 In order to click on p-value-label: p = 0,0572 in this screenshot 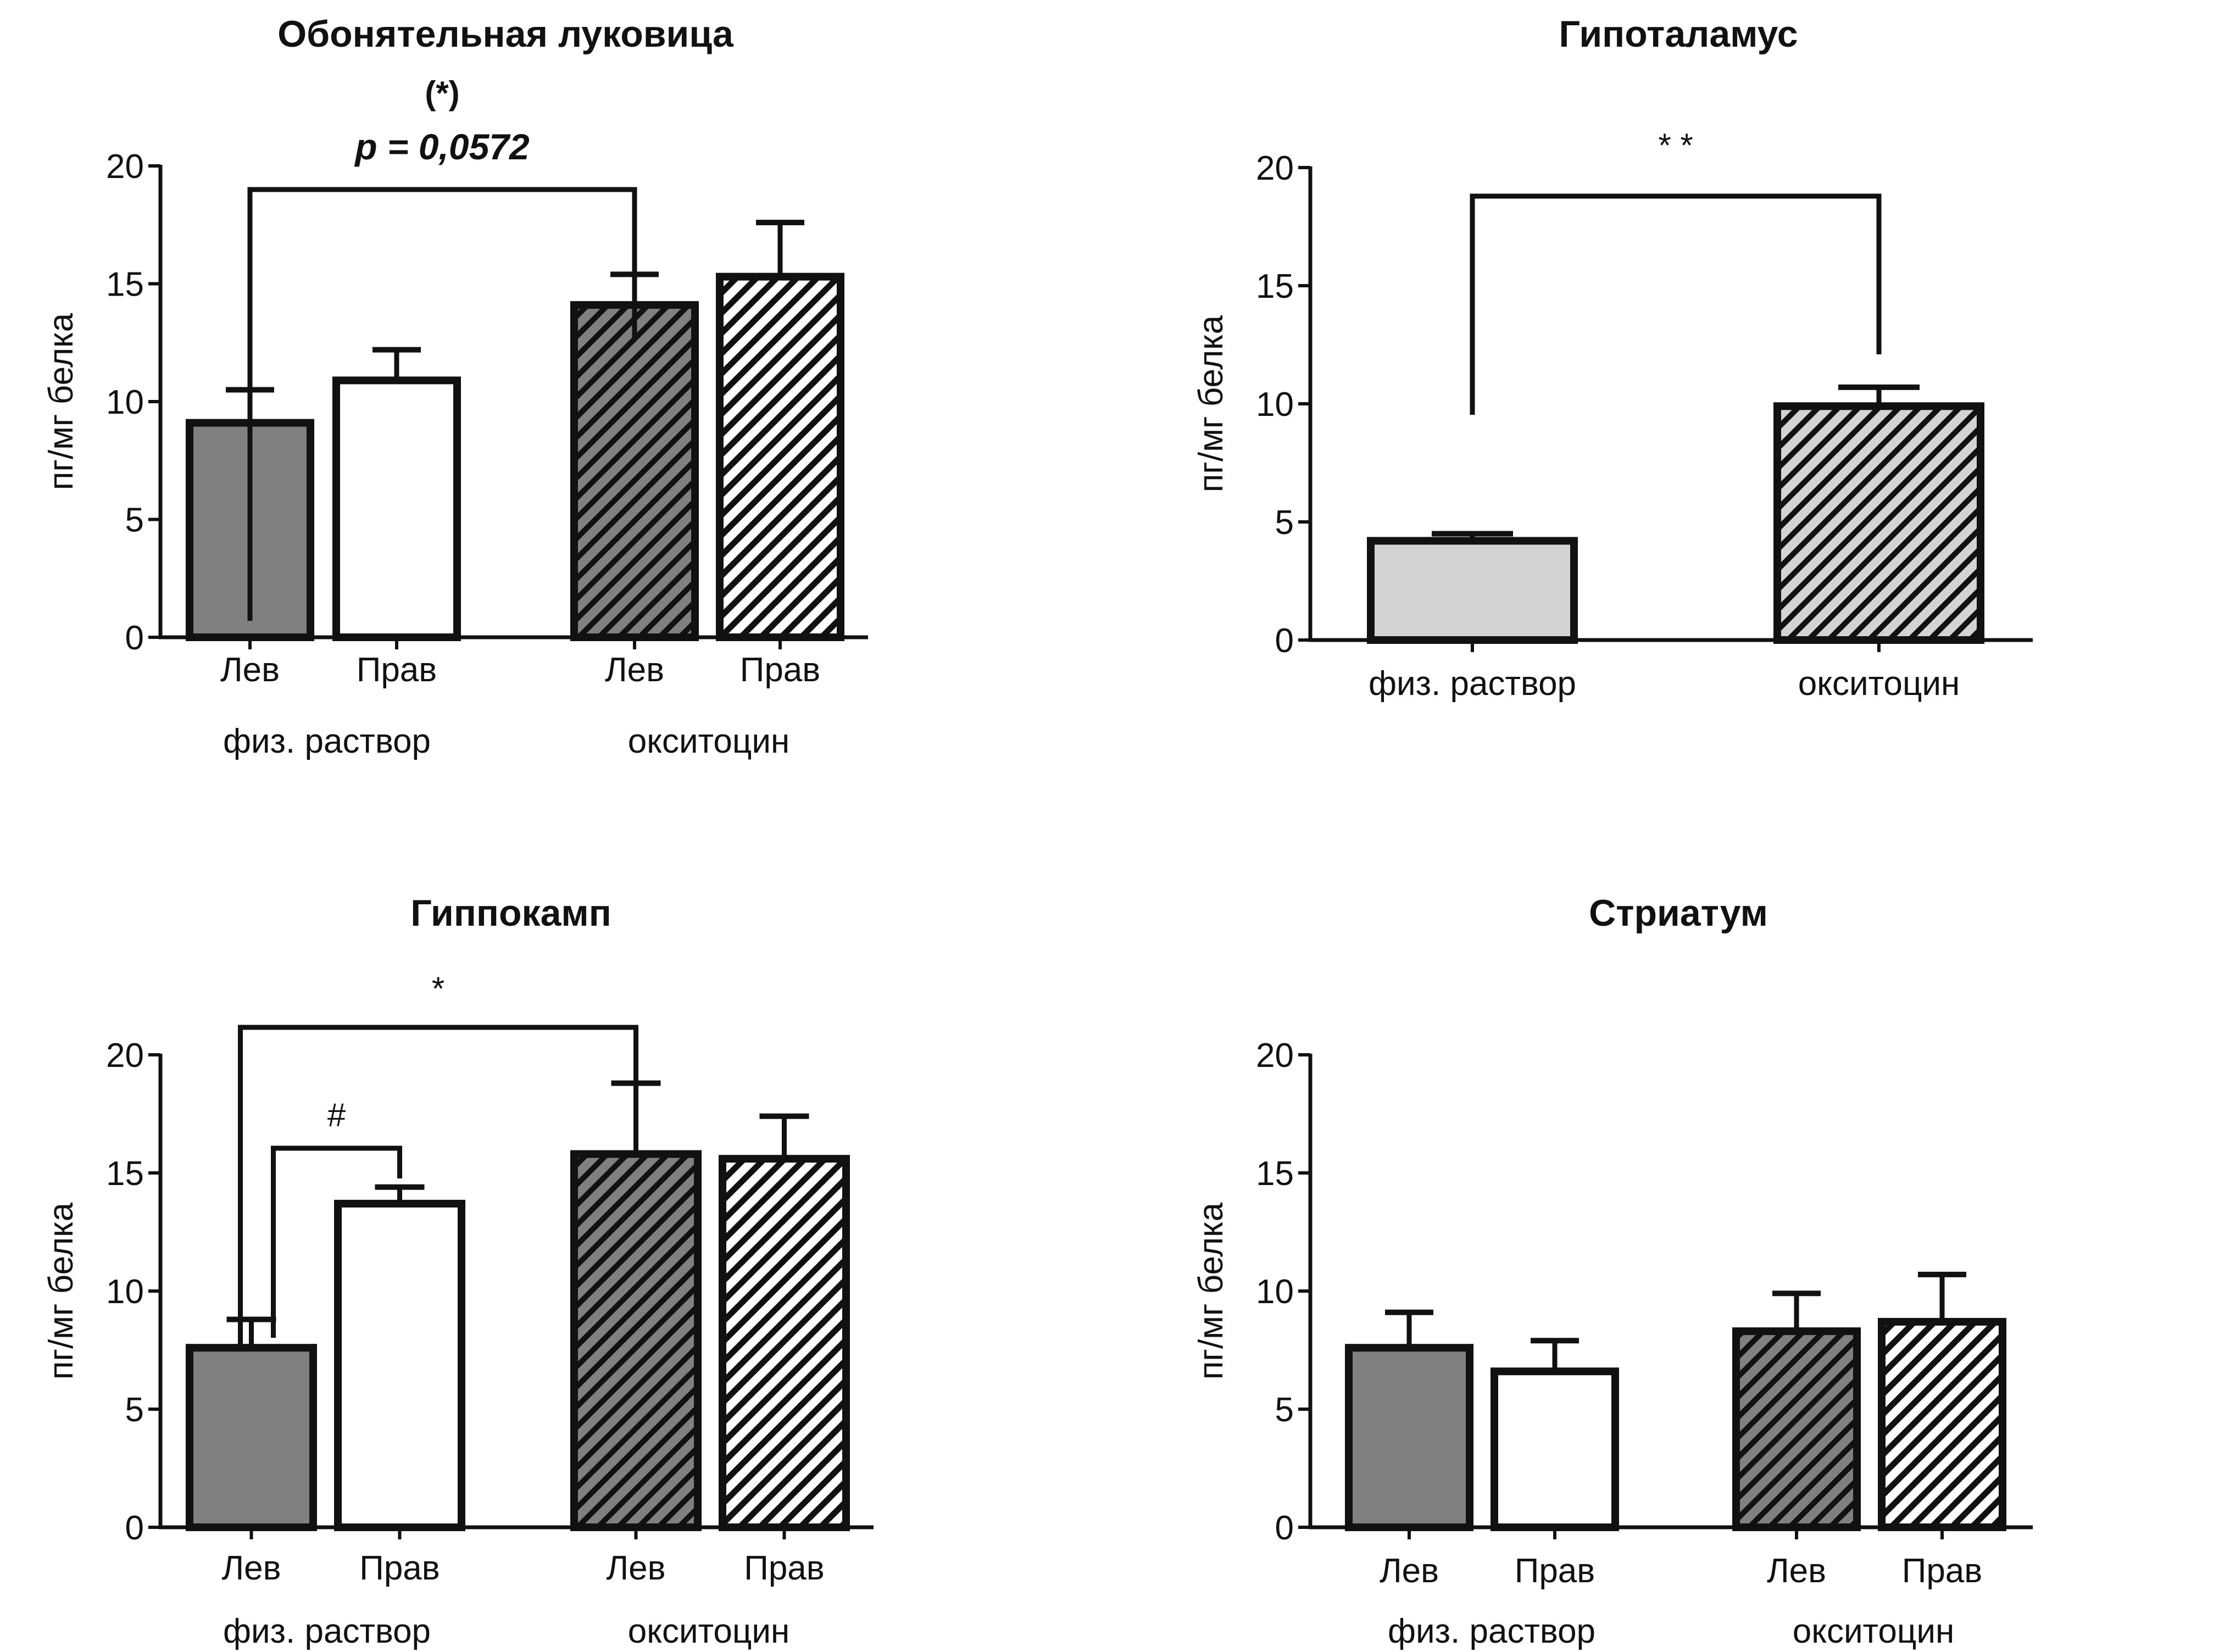, I will do `click(442, 146)`.